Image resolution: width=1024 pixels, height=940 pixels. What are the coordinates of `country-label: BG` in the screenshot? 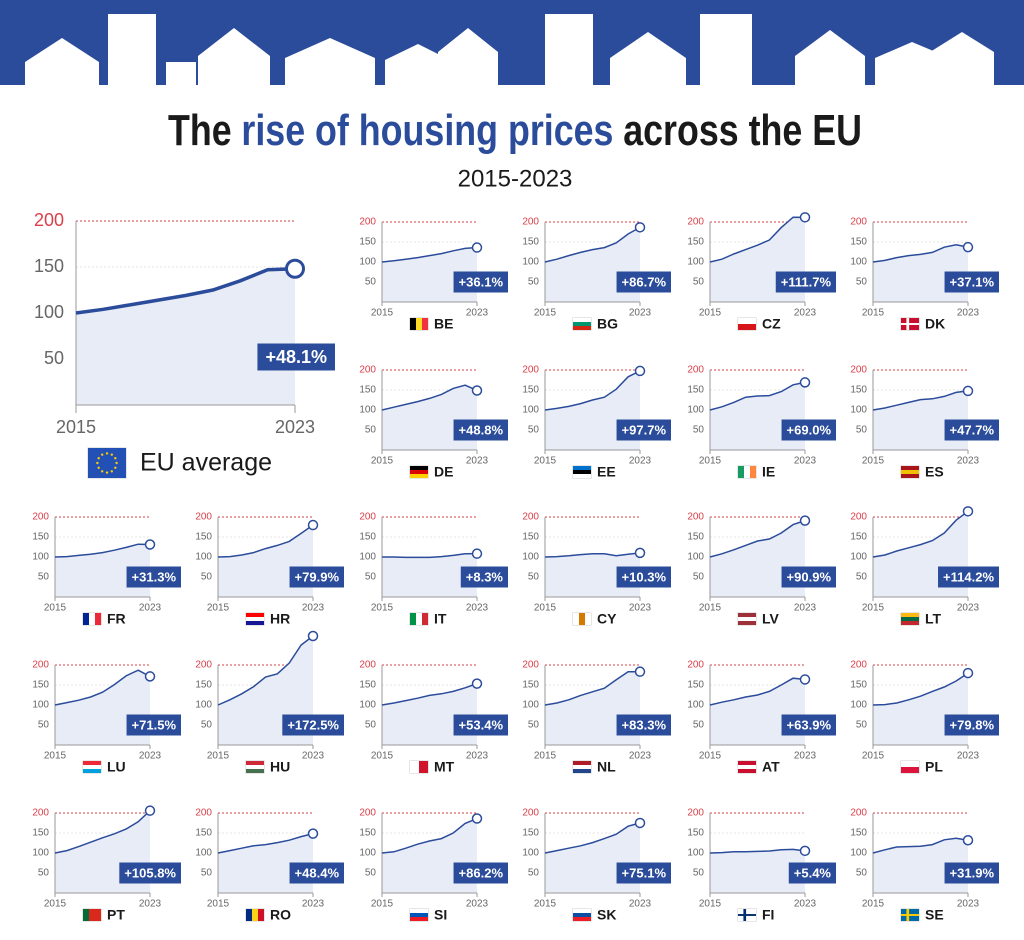 It's located at (607, 324).